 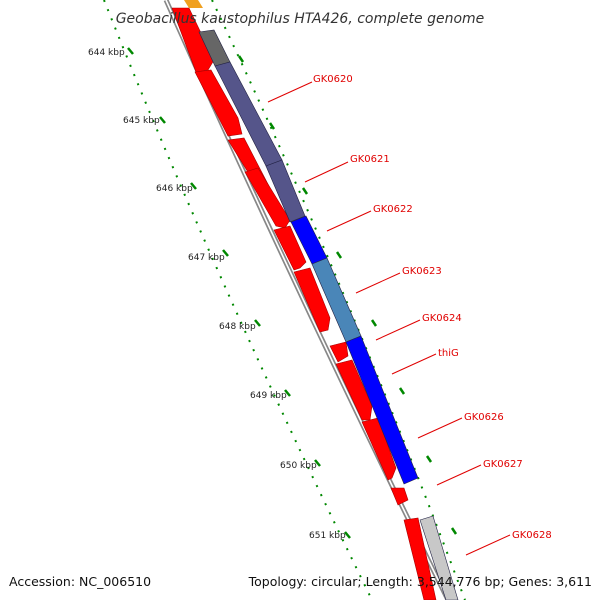 What do you see at coordinates (503, 464) in the screenshot?
I see `gene-label-gk0627: GK0627` at bounding box center [503, 464].